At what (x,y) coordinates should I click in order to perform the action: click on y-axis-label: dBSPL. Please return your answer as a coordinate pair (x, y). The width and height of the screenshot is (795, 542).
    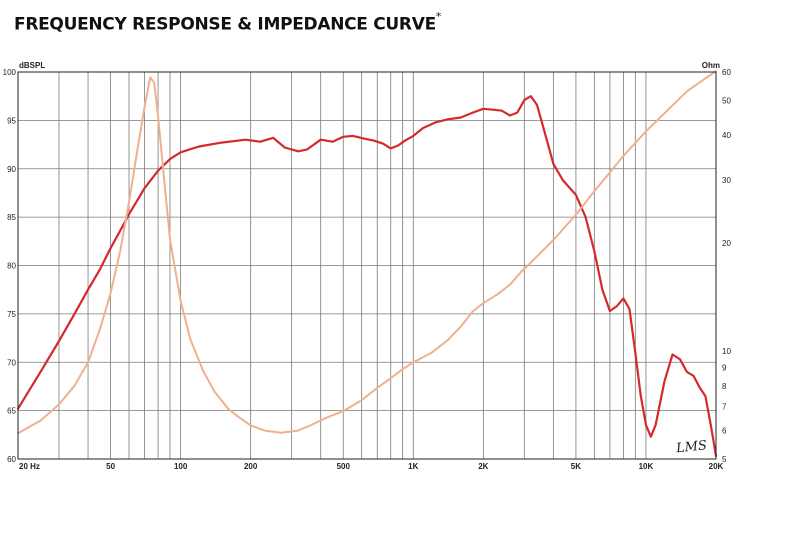
    Looking at the image, I should click on (32, 65).